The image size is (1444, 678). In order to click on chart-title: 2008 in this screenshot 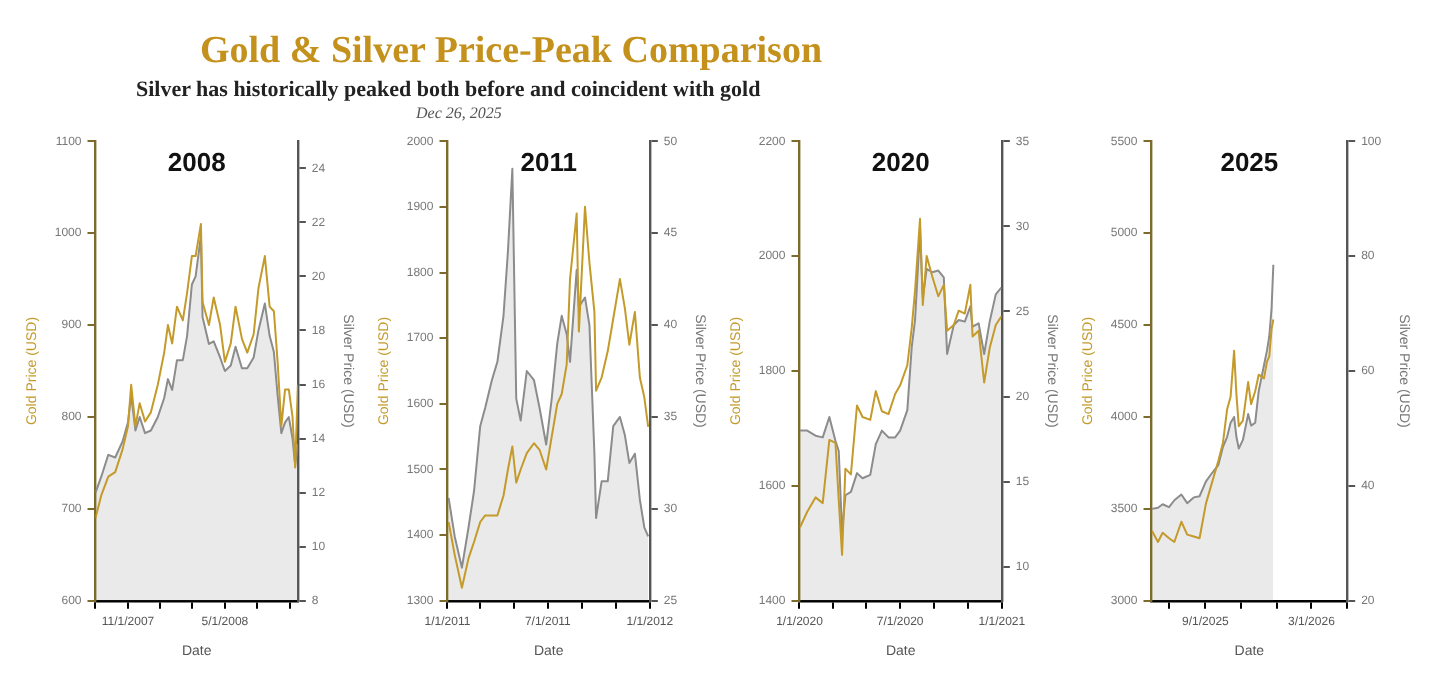, I will do `click(196, 162)`.